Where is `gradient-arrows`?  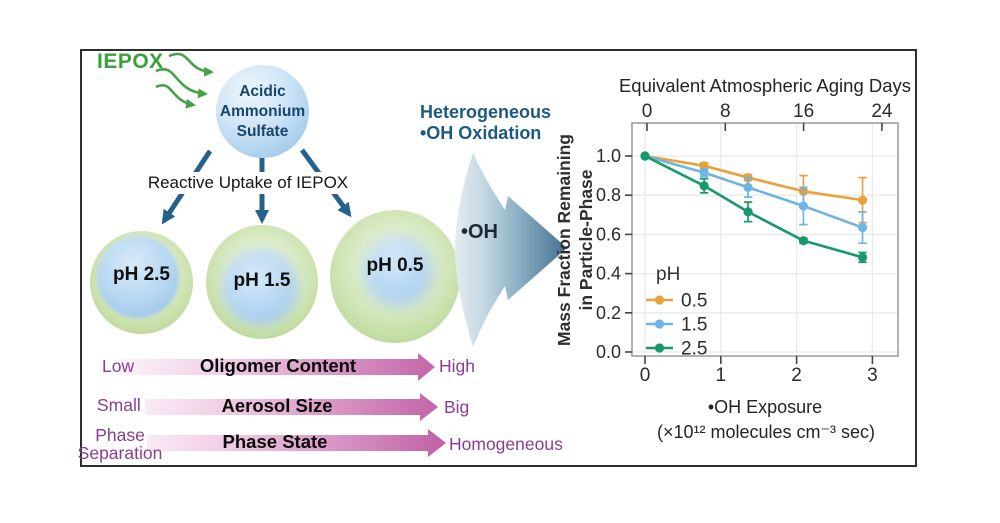
gradient-arrows is located at coordinates (283, 405).